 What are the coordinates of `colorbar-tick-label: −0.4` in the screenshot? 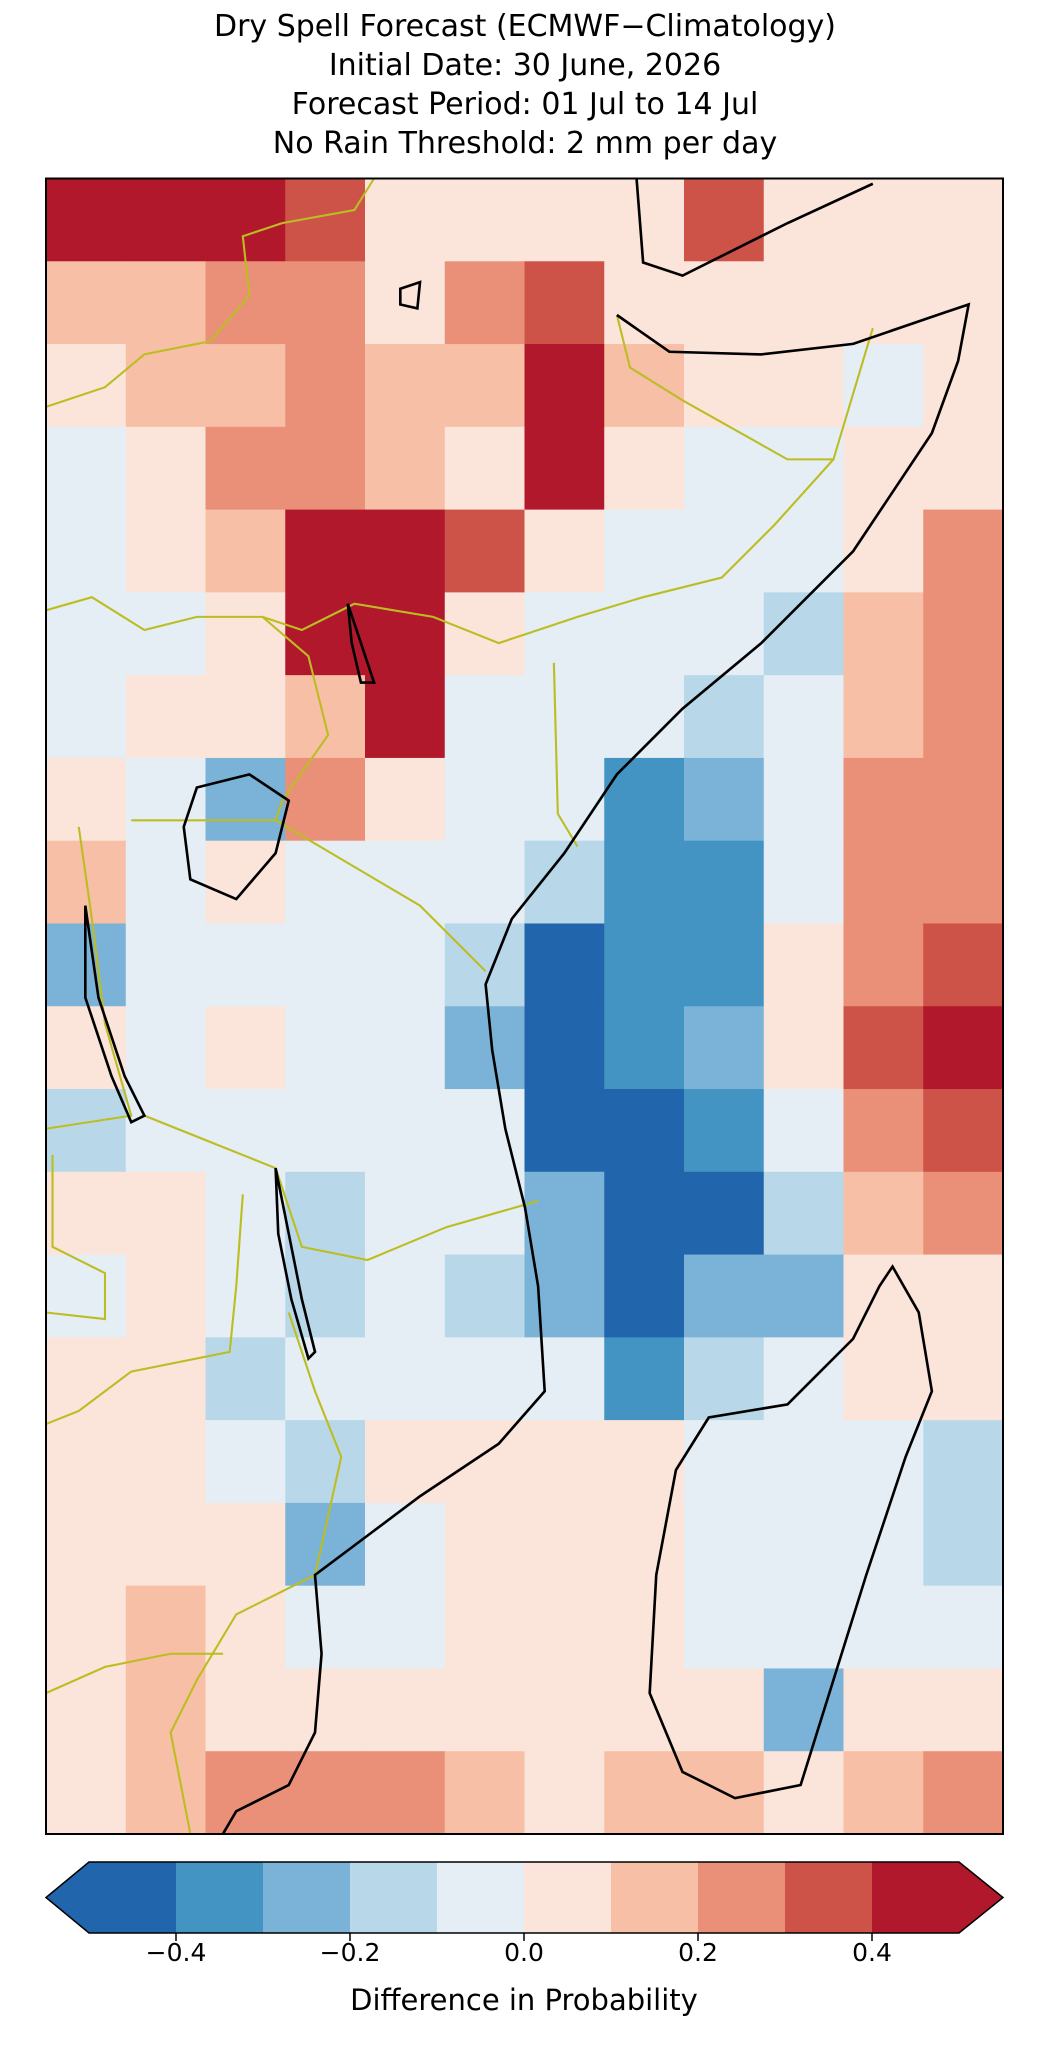 It's located at (176, 1952).